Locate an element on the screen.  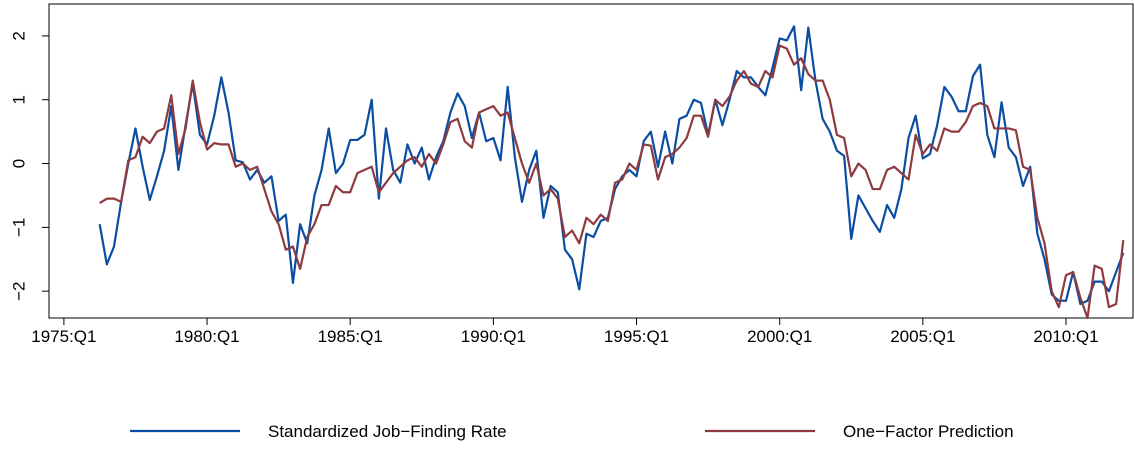
x-tick-label: 2010:Q1 is located at coordinates (1065, 336).